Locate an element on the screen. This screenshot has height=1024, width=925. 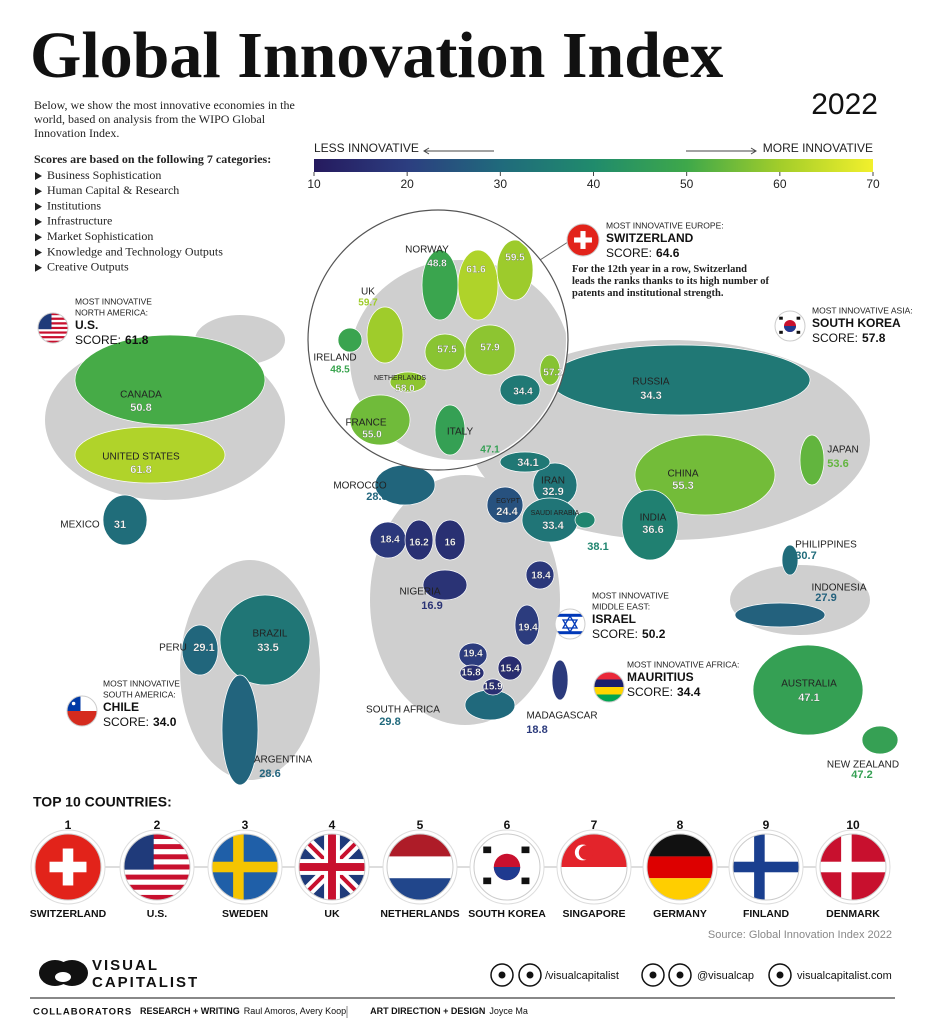
rank: 10 is located at coordinates (853, 825).